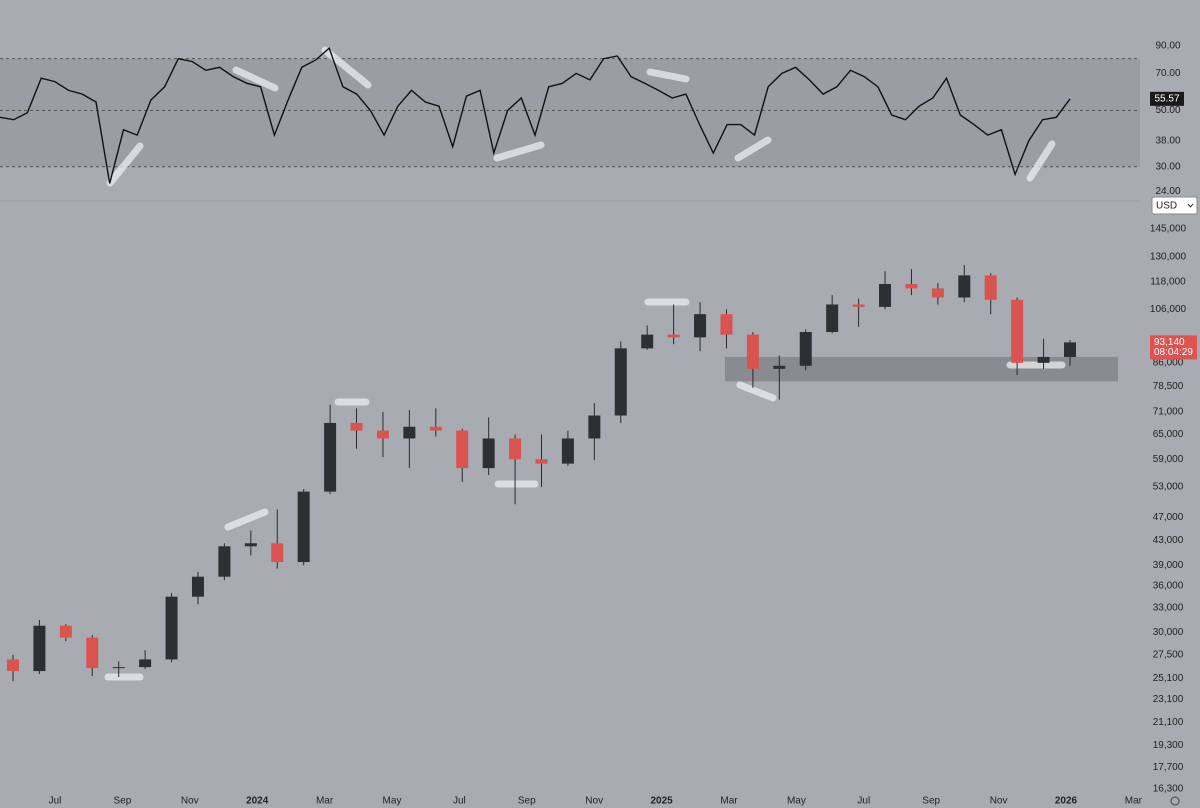  What do you see at coordinates (1173, 352) in the screenshot?
I see `countdown-label: 08:04:29` at bounding box center [1173, 352].